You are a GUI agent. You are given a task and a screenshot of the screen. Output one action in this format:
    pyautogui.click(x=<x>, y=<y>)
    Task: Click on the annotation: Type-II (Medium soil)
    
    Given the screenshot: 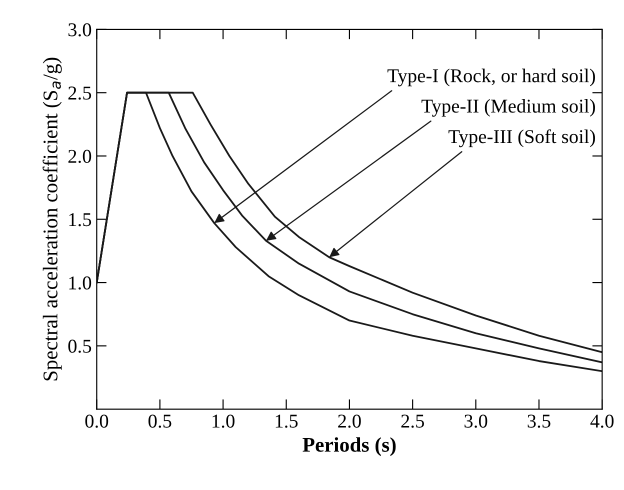 What is the action you would take?
    pyautogui.click(x=508, y=108)
    